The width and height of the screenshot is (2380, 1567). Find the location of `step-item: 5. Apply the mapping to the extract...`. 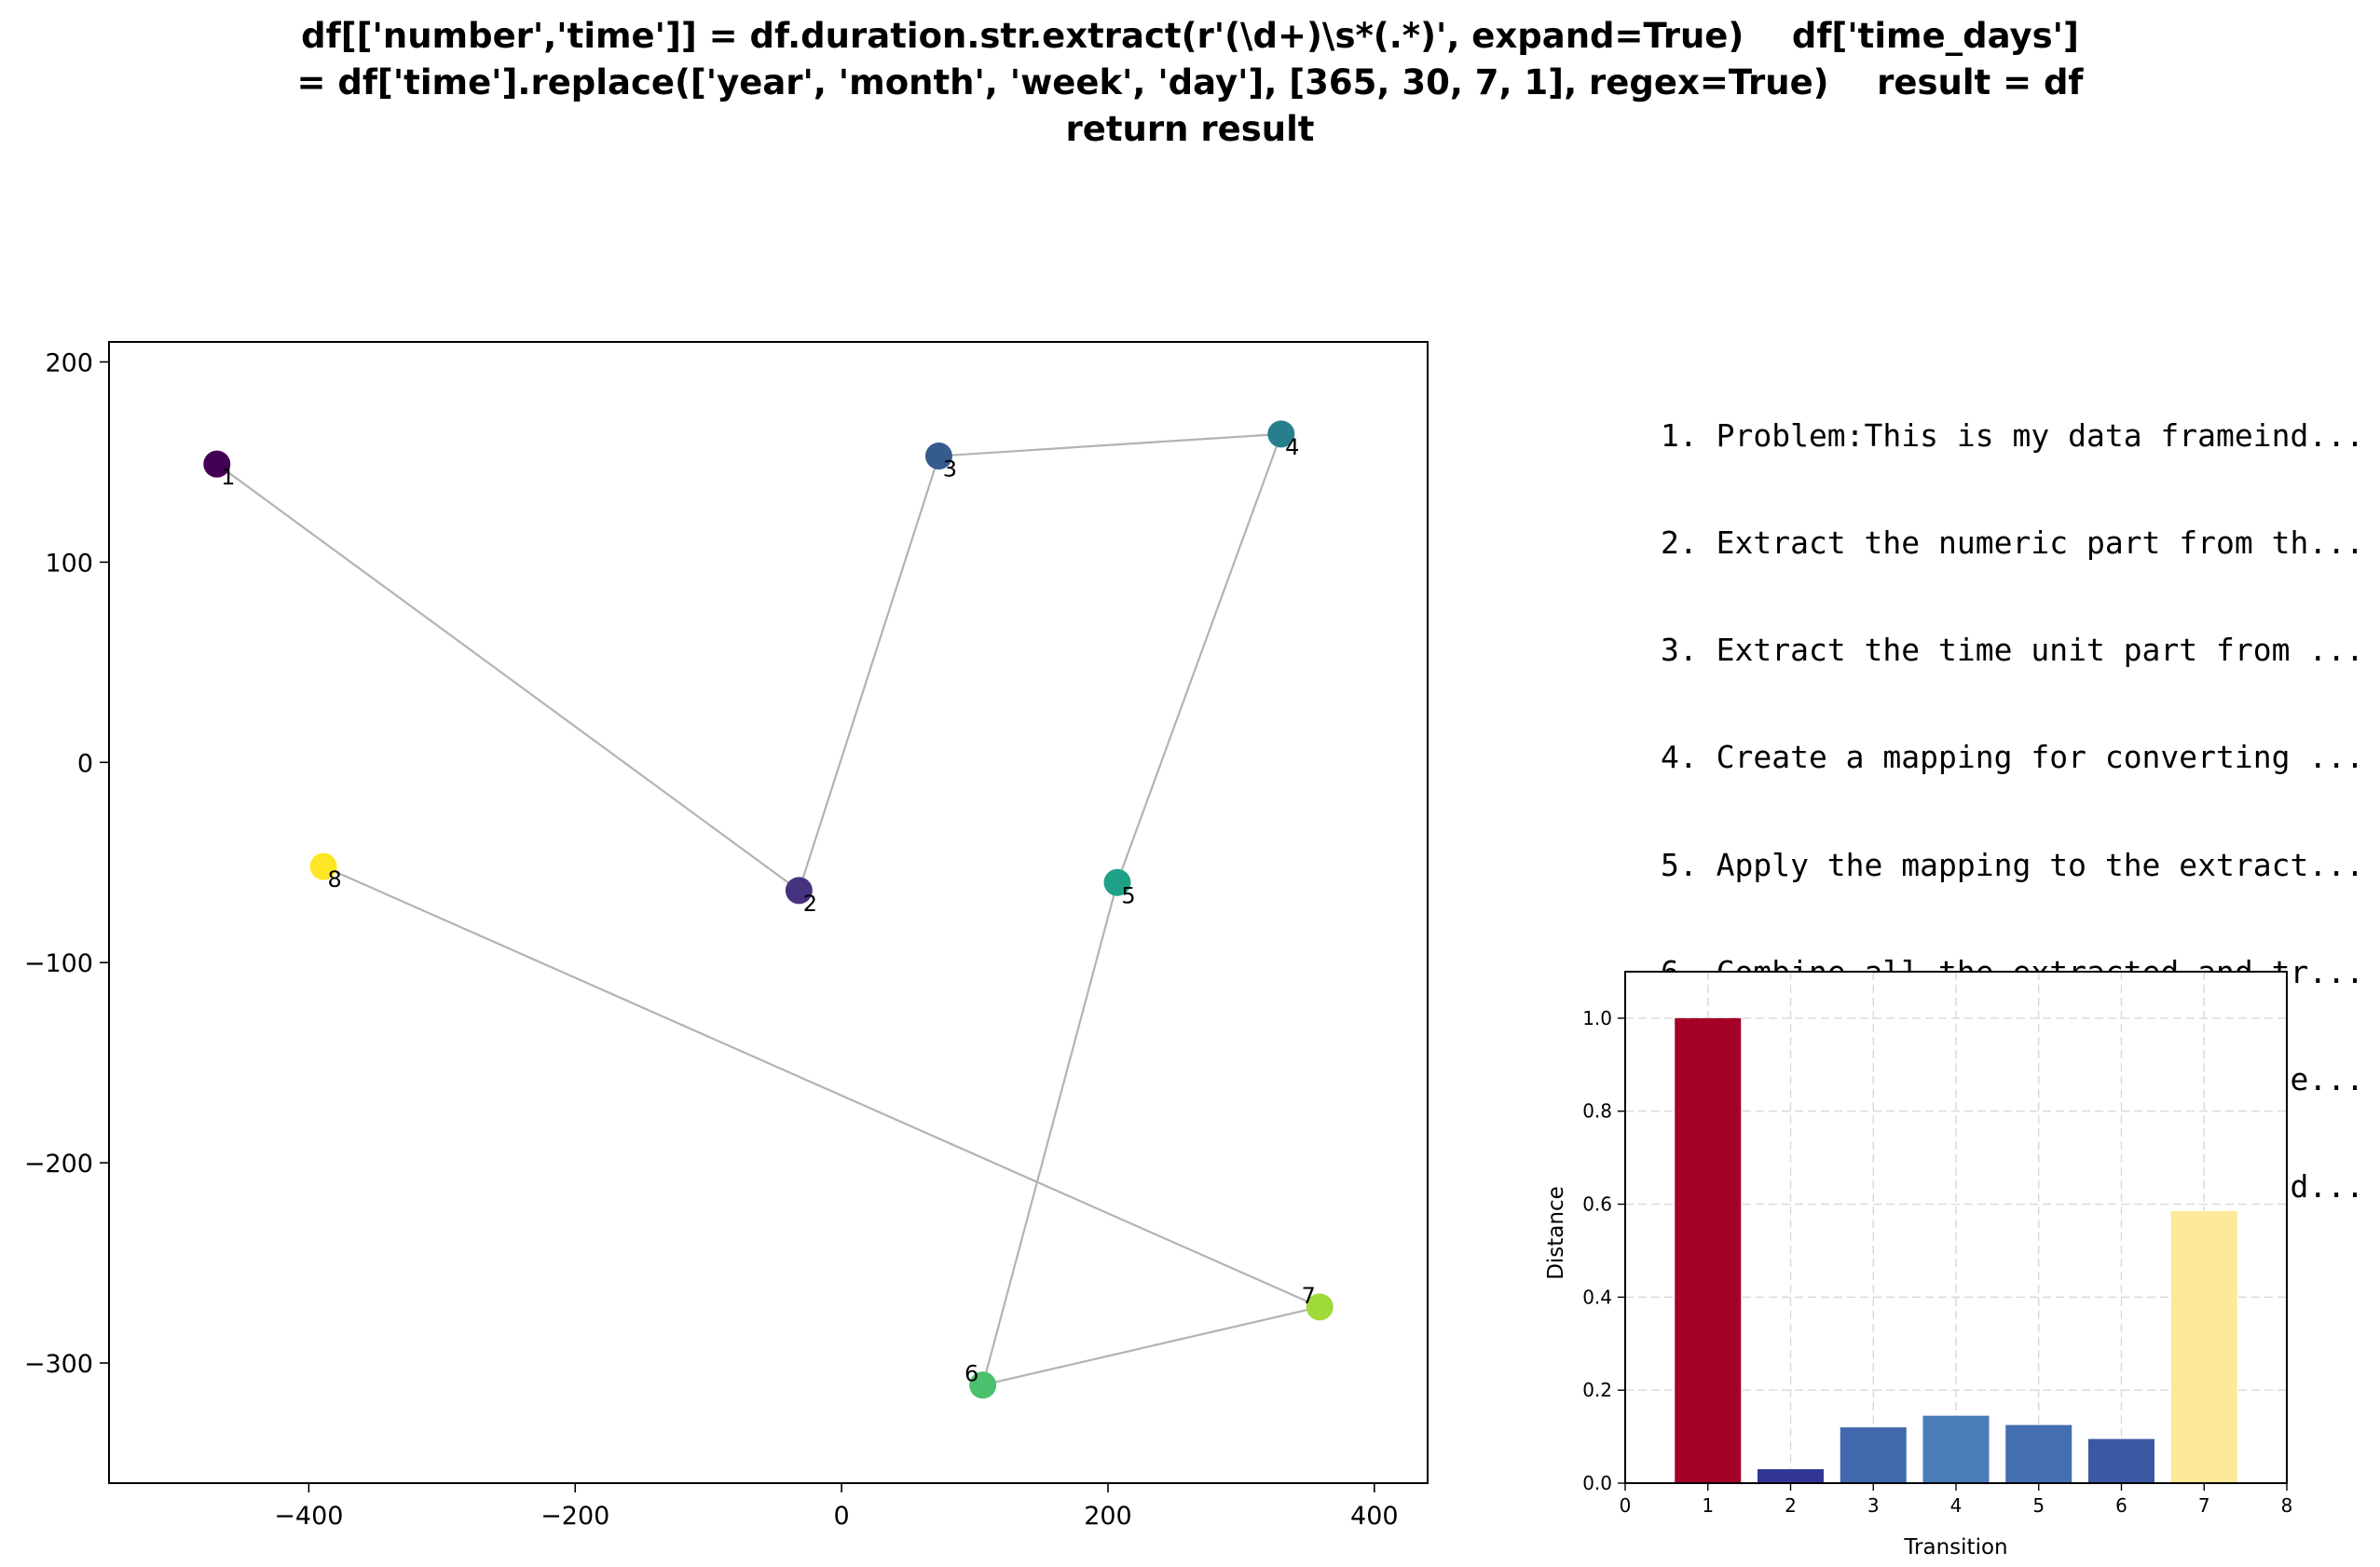

step-item: 5. Apply the mapping to the extract... is located at coordinates (2012, 864).